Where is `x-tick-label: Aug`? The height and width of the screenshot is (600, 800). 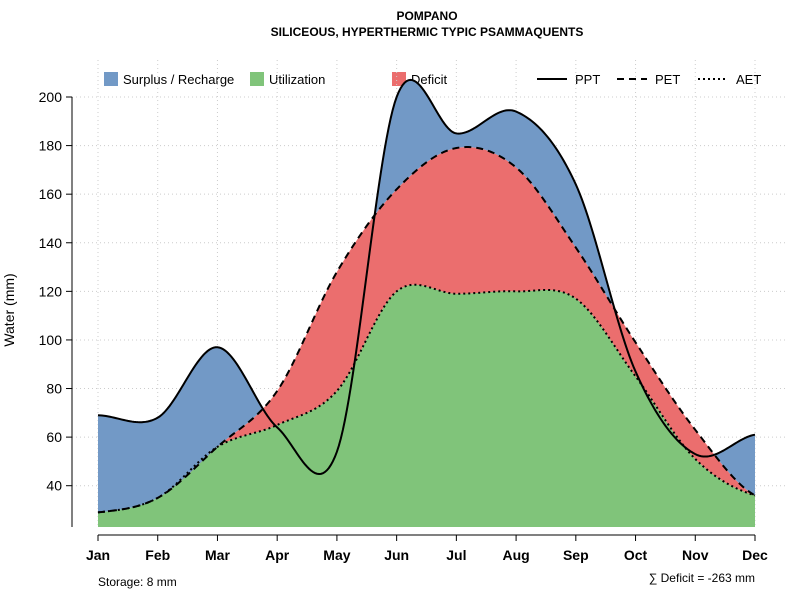
x-tick-label: Aug is located at coordinates (515, 555).